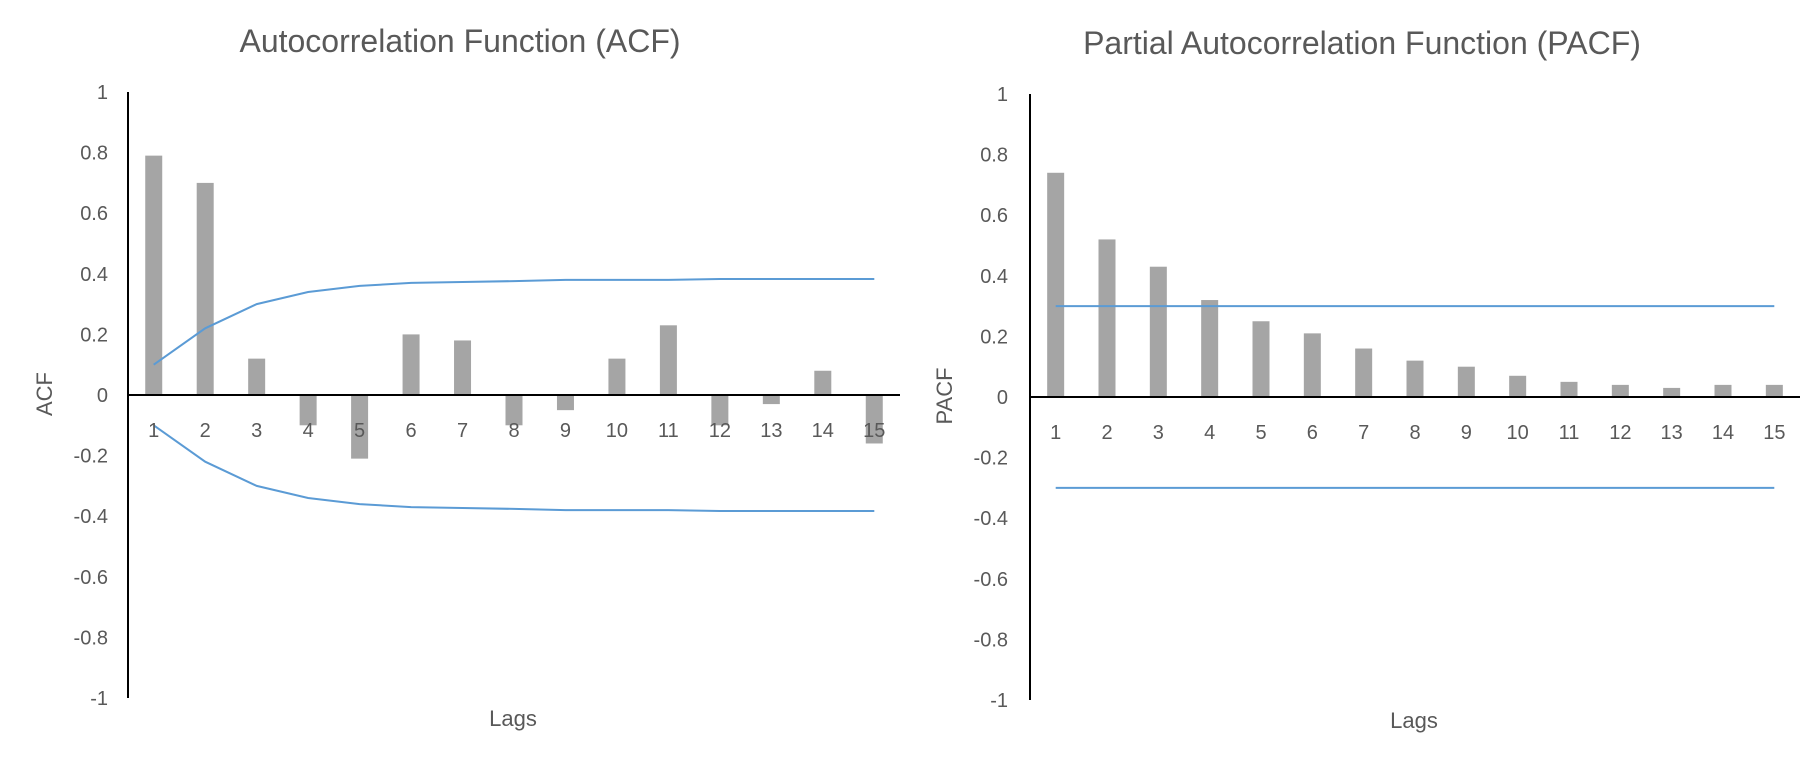  I want to click on pacf-y-tick-label: 0.4, so click(994, 277).